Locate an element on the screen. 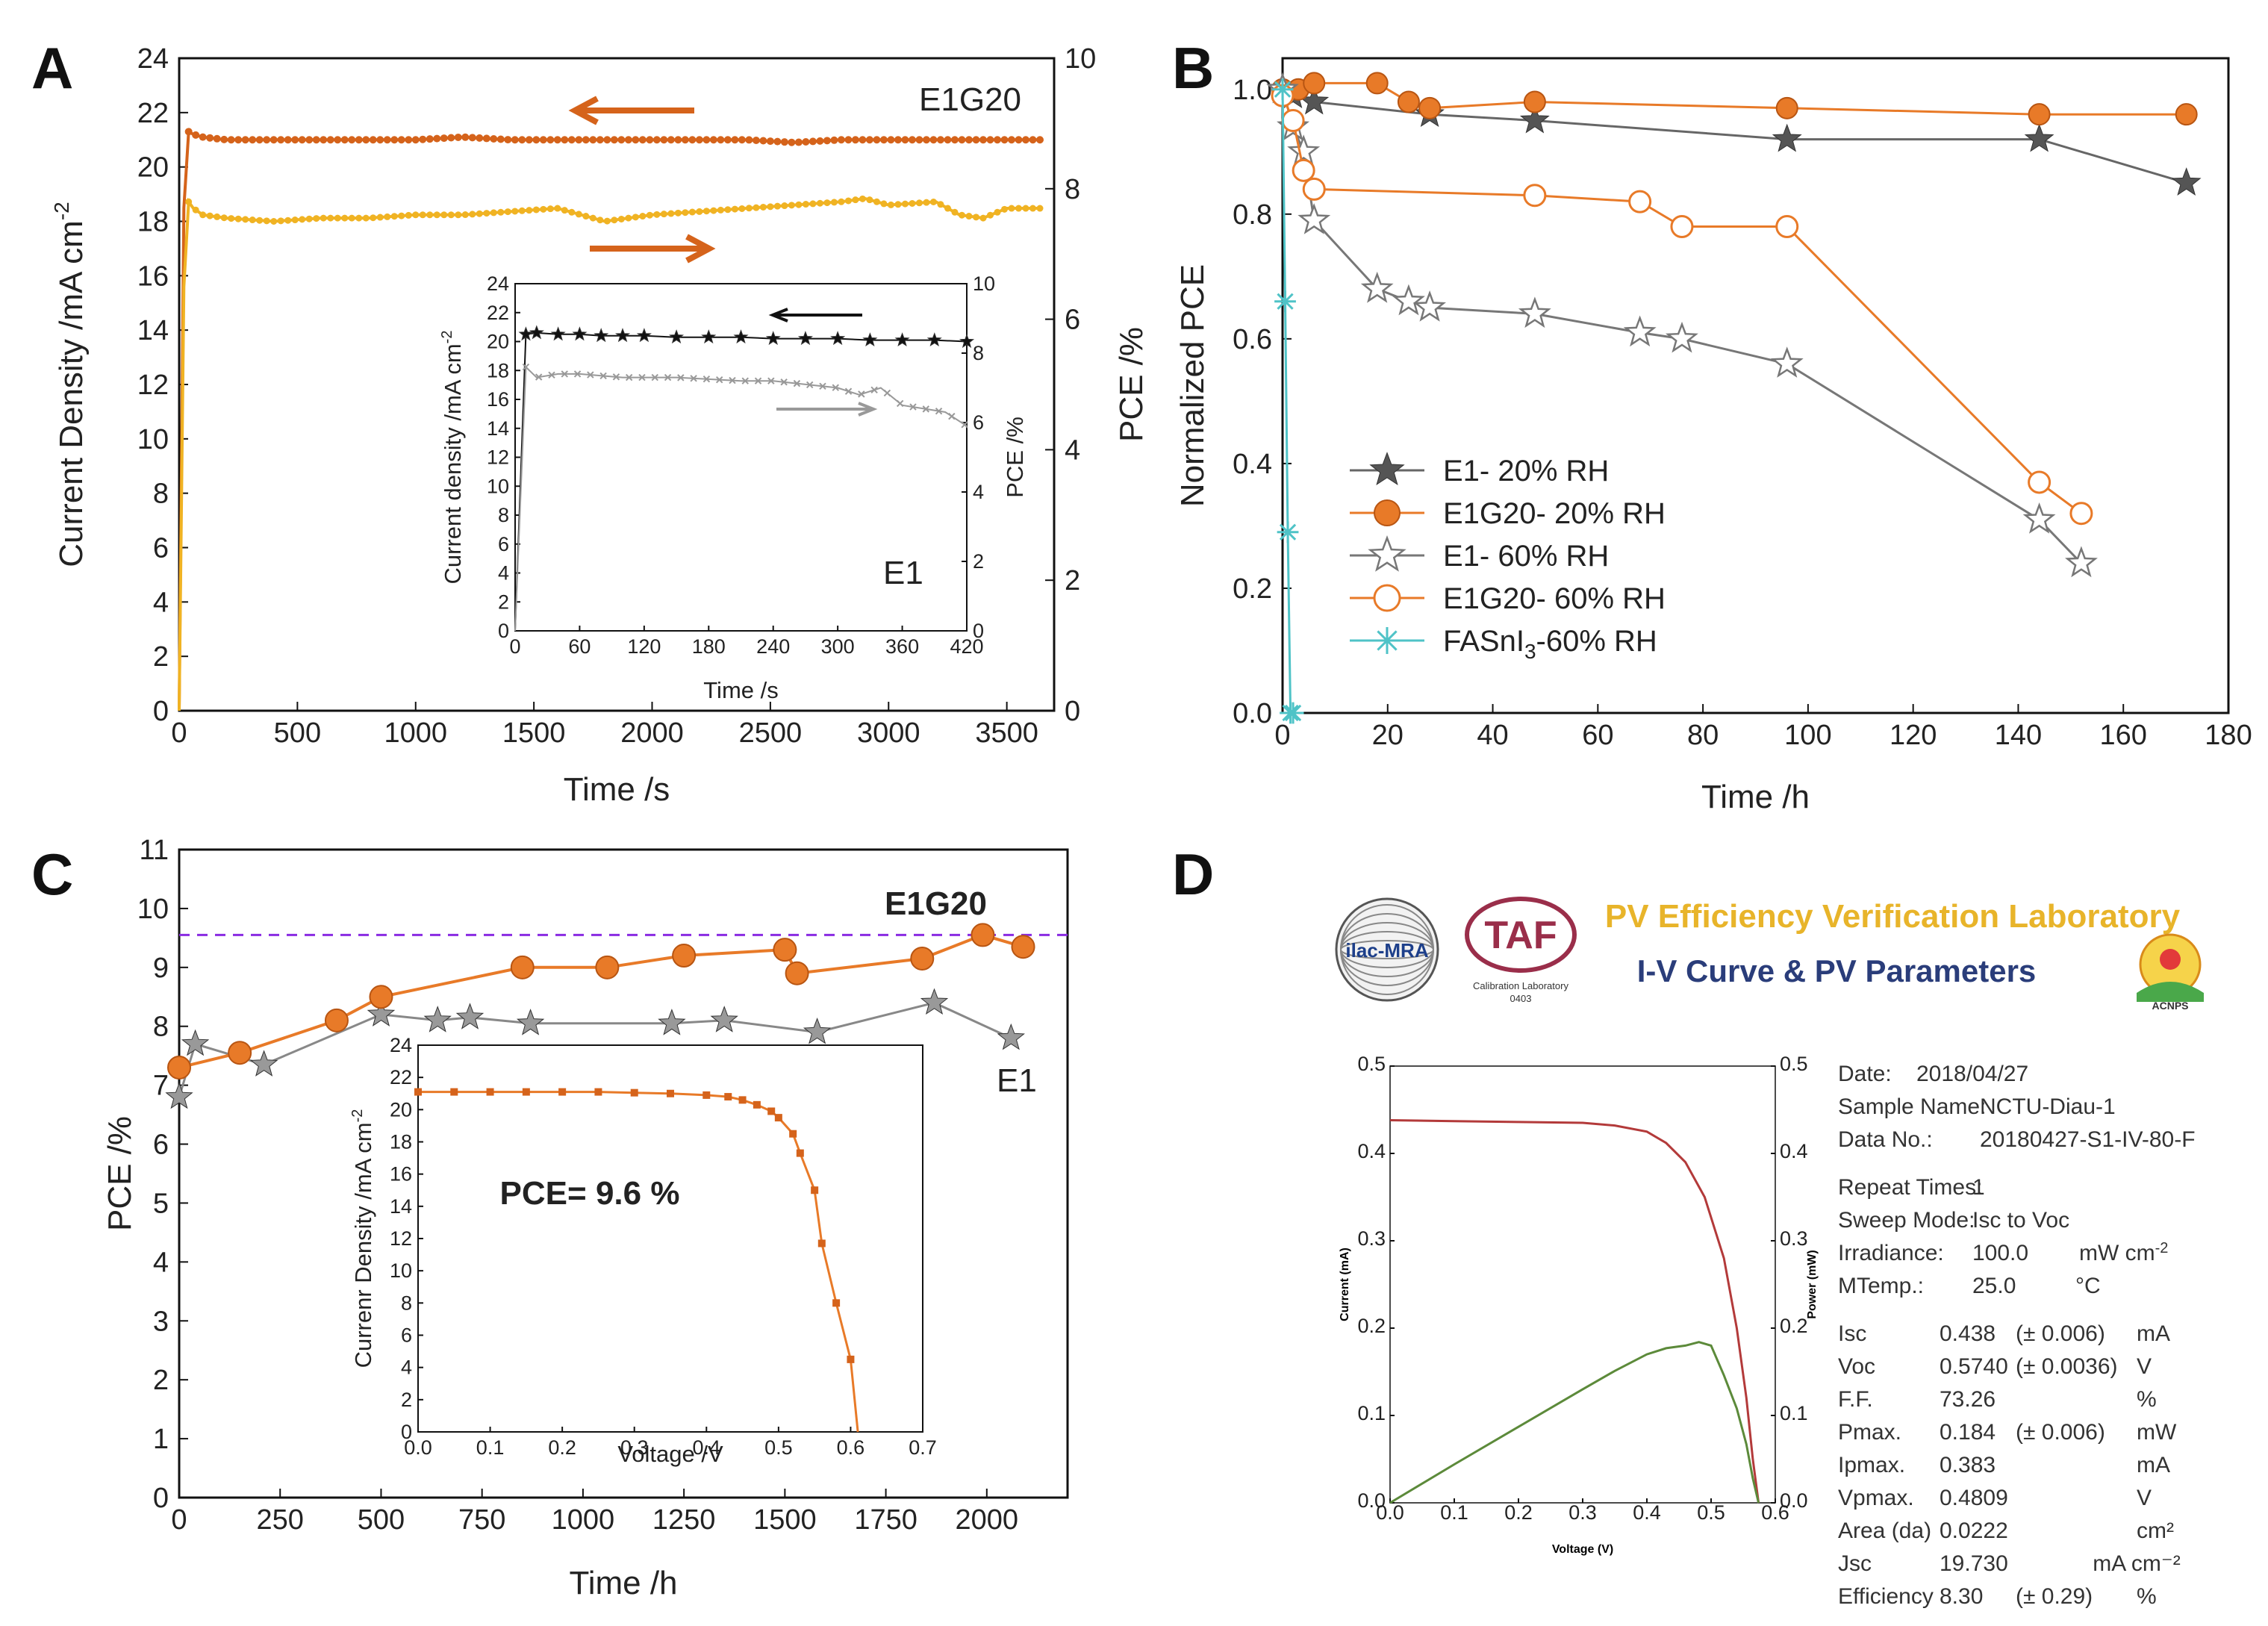 The image size is (2268, 1626). param-name: Sweep Mode: is located at coordinates (1906, 1221).